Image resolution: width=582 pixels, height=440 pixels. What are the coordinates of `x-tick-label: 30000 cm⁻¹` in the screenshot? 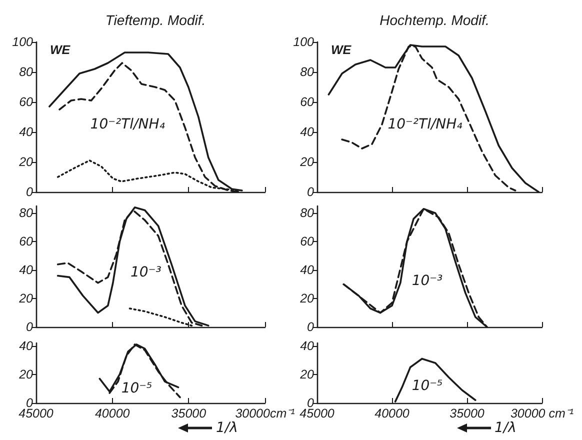 It's located at (542, 413).